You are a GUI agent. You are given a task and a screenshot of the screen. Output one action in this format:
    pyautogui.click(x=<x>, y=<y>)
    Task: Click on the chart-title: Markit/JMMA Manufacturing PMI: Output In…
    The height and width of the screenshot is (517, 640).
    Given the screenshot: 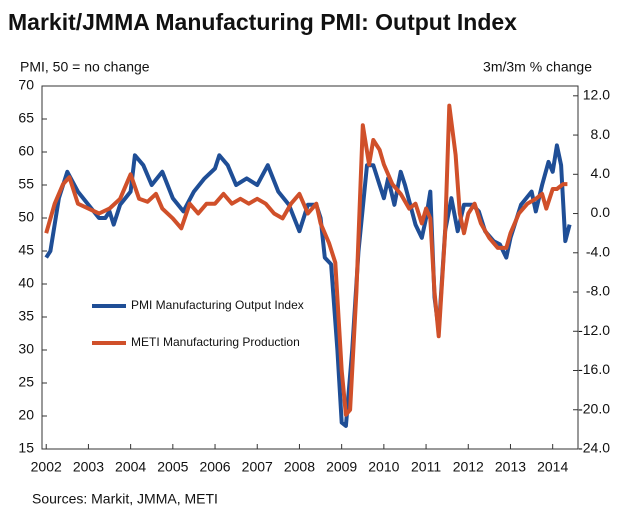 What is the action you would take?
    pyautogui.click(x=262, y=22)
    